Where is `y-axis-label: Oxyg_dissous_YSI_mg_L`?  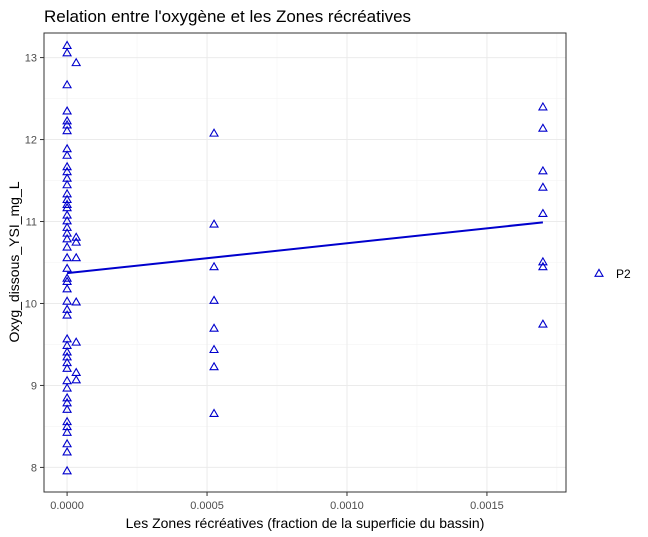 y-axis-label: Oxyg_dissous_YSI_mg_L is located at coordinates (14, 261).